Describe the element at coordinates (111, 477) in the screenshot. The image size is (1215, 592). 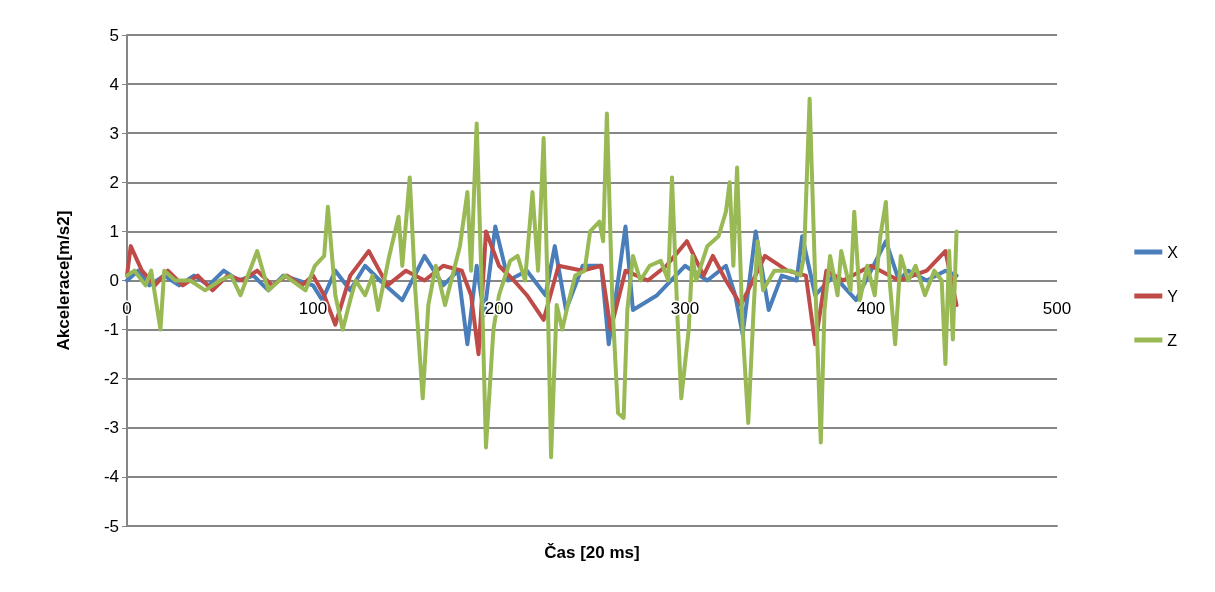
I see `y-tick-label: -4` at that location.